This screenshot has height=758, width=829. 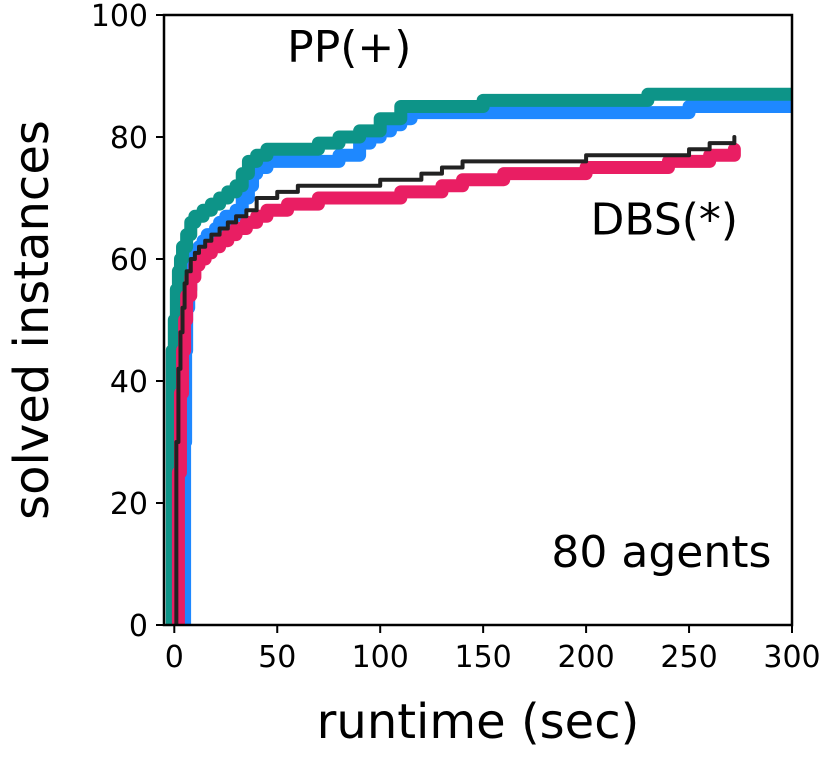 What do you see at coordinates (127, 322) in the screenshot?
I see `y-axis: 0 20 40 60 80 100` at bounding box center [127, 322].